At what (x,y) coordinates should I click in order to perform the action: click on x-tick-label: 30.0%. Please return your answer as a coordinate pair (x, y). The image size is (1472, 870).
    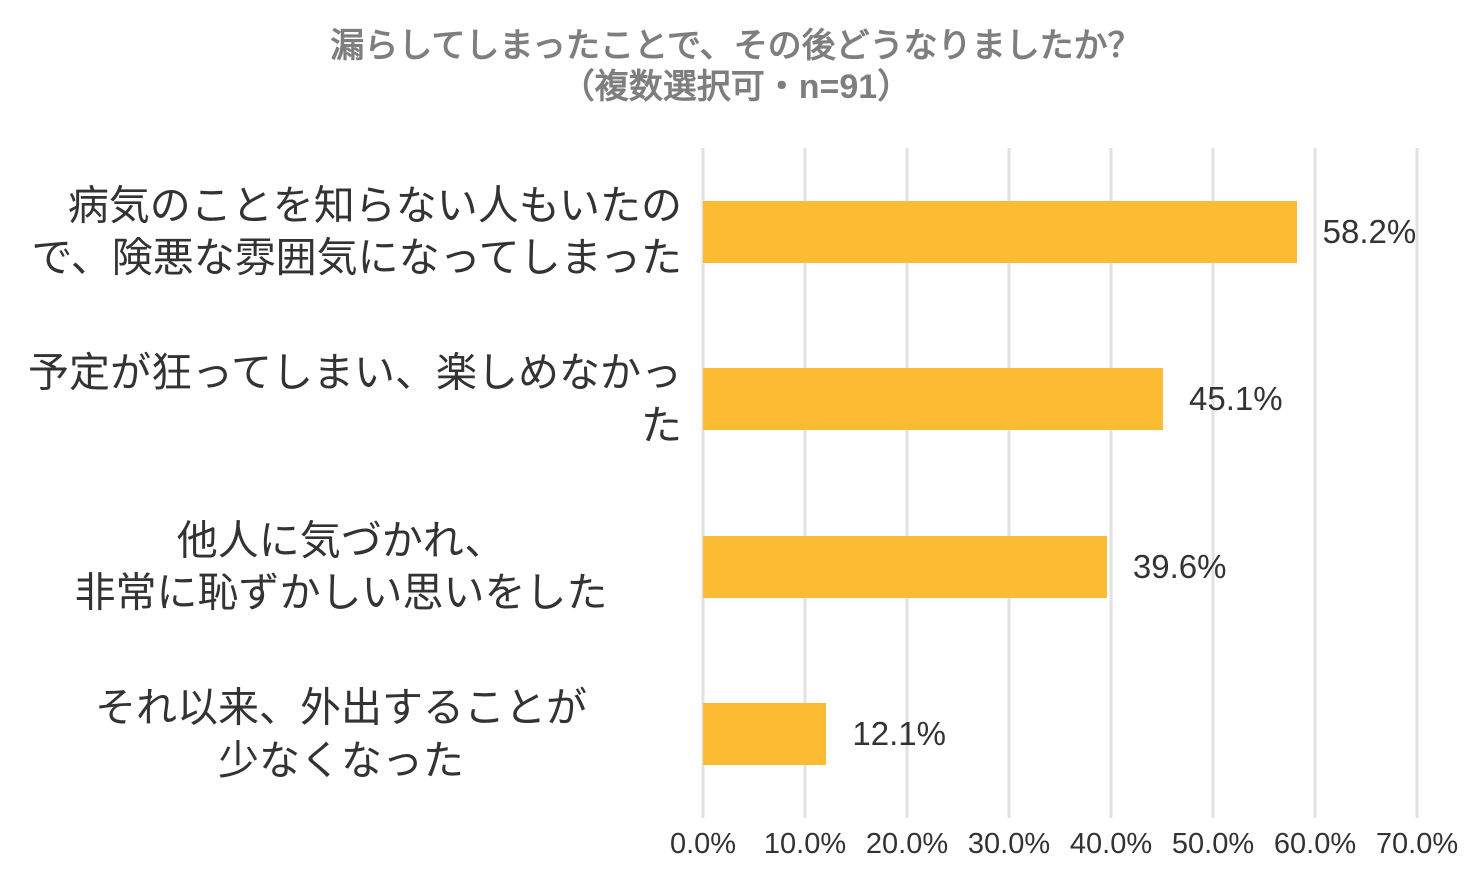
    Looking at the image, I should click on (1009, 844).